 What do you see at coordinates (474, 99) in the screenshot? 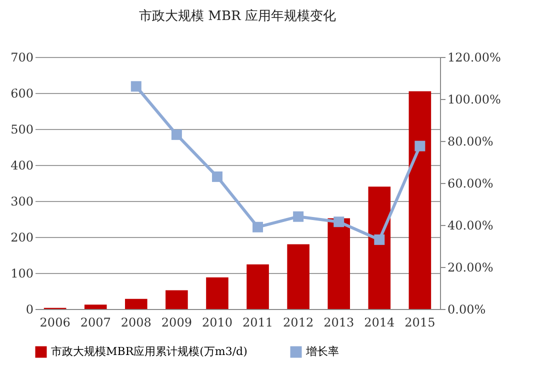
I see `y2-tick-label: 100.00%` at bounding box center [474, 99].